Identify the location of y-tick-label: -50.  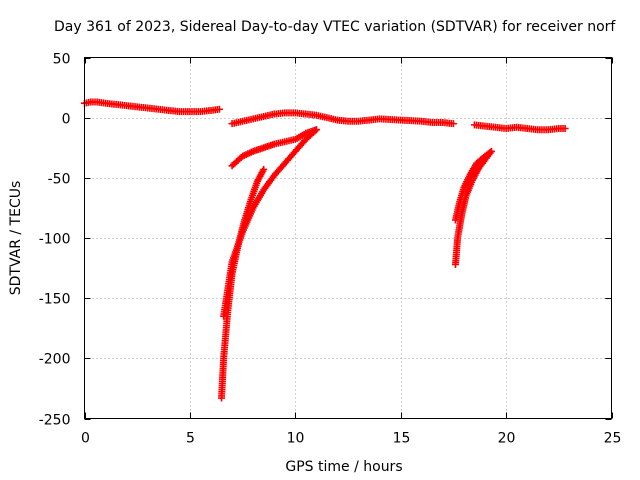
(59, 180).